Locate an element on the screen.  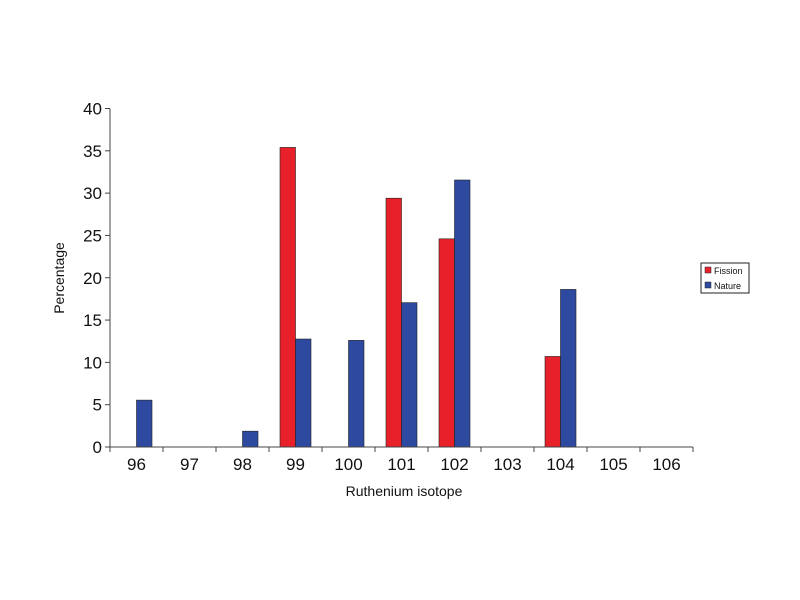
x-tick-label: 98 is located at coordinates (242, 464).